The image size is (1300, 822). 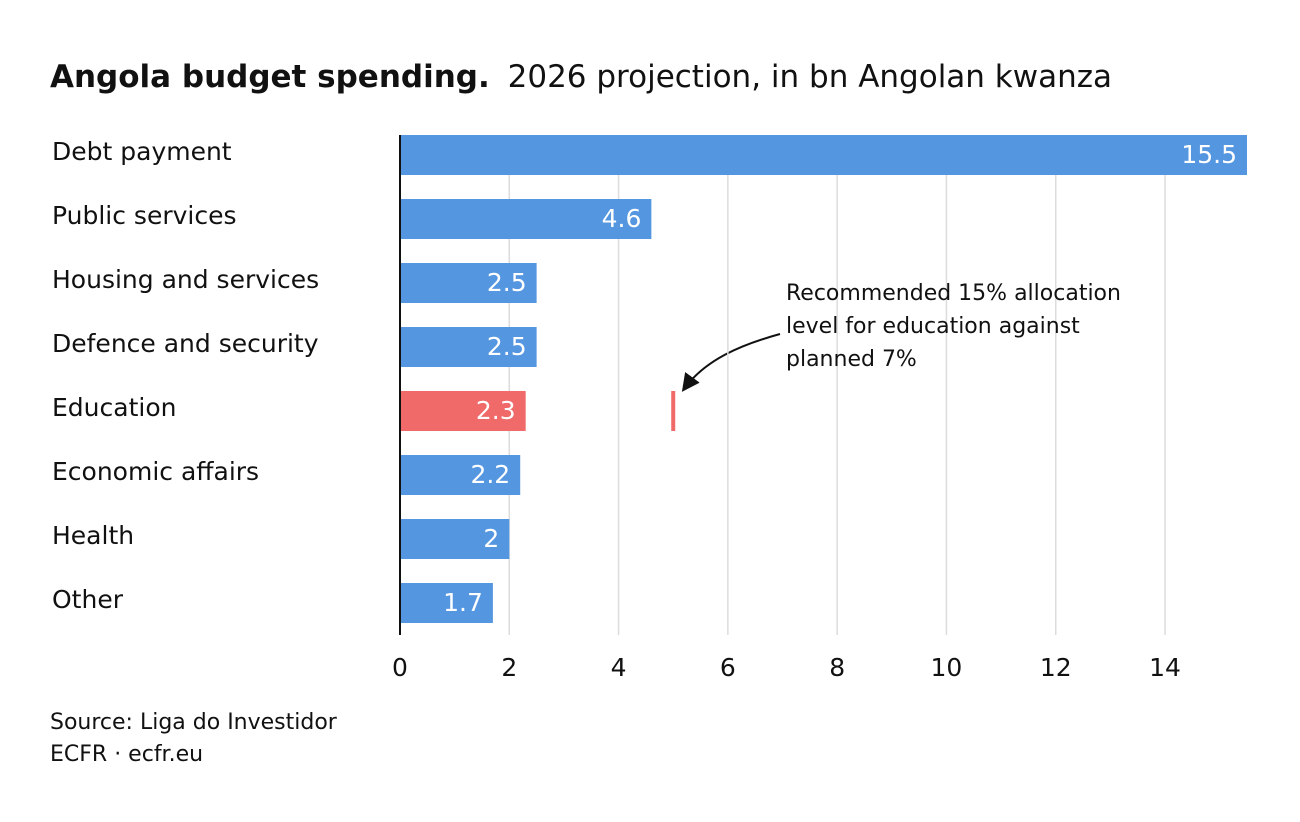 I want to click on value-label: 2, so click(x=491, y=538).